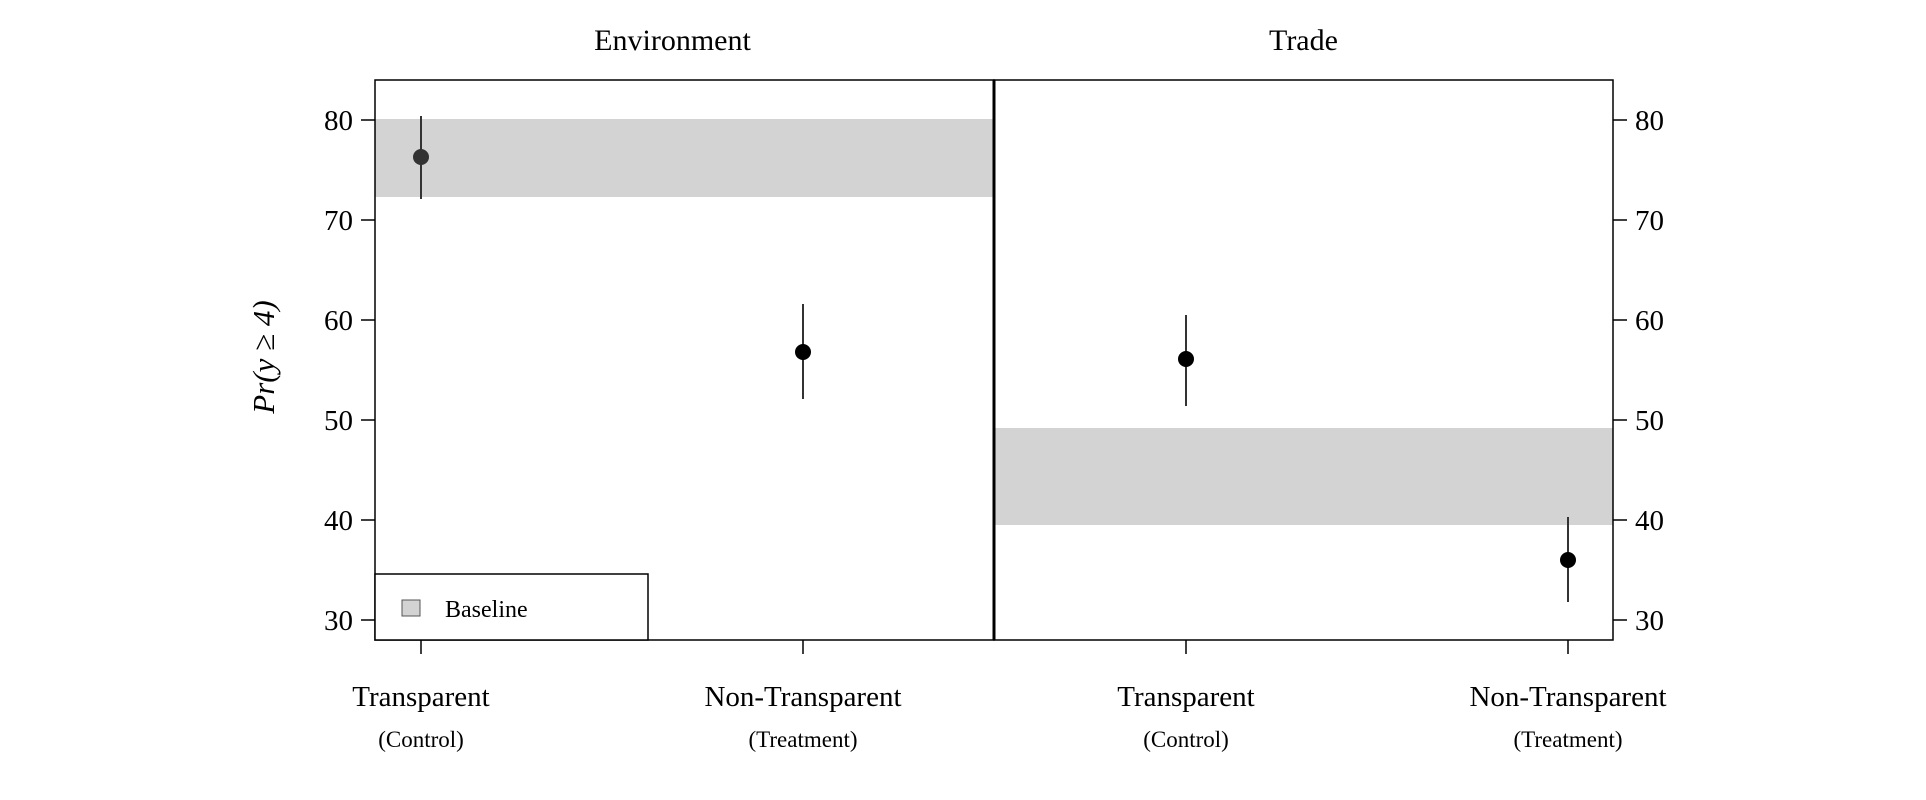  What do you see at coordinates (338, 421) in the screenshot?
I see `y-tick-label-left: 50` at bounding box center [338, 421].